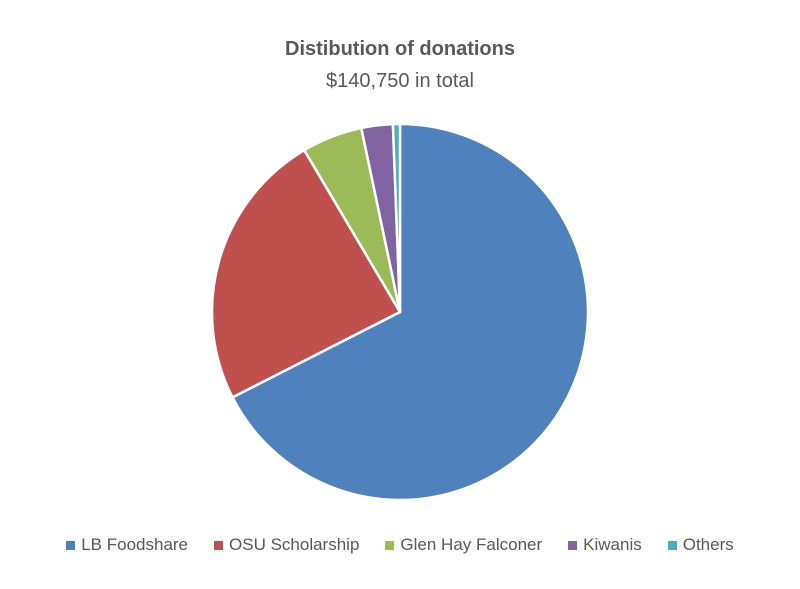 This screenshot has width=800, height=589. Describe the element at coordinates (135, 544) in the screenshot. I see `legend-label: LB Foodshare` at that location.